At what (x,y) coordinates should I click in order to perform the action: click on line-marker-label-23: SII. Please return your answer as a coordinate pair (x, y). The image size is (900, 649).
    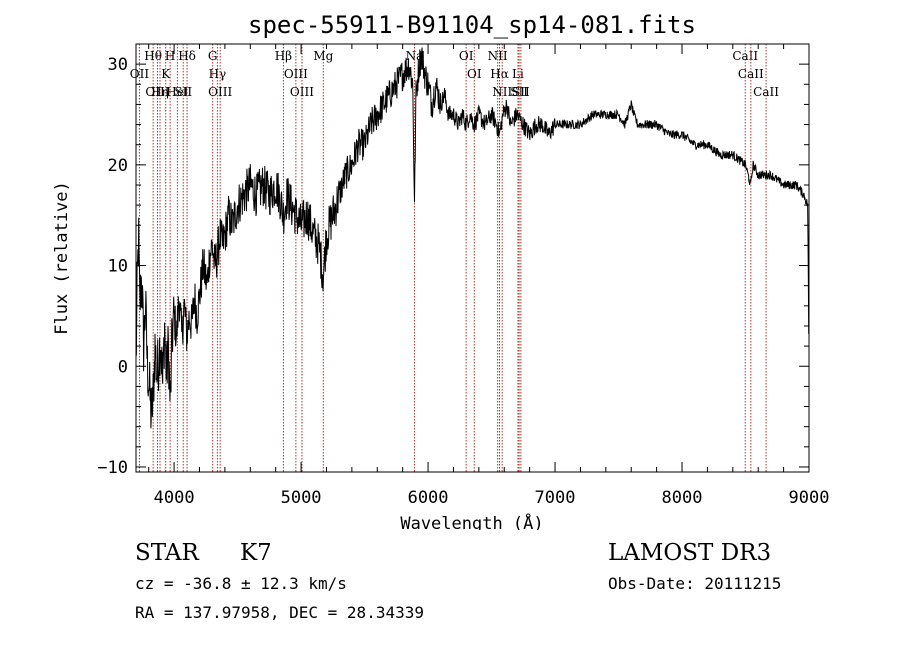
    Looking at the image, I should click on (519, 92).